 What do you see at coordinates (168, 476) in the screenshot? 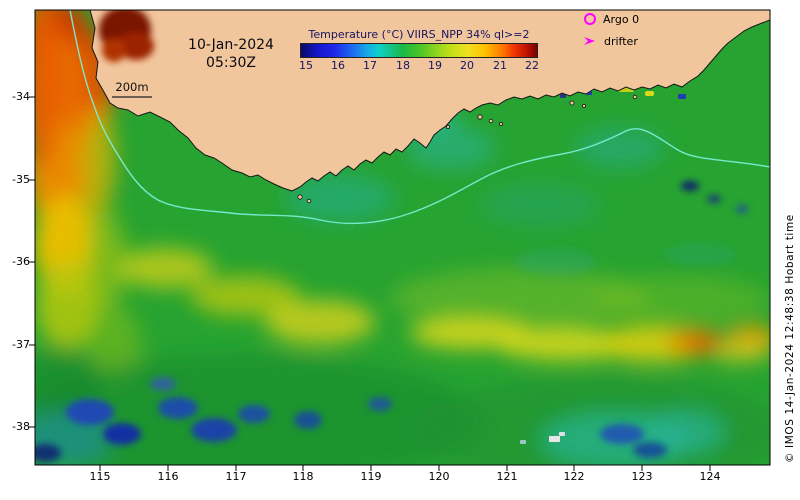
I see `x-tick-label: 116` at bounding box center [168, 476].